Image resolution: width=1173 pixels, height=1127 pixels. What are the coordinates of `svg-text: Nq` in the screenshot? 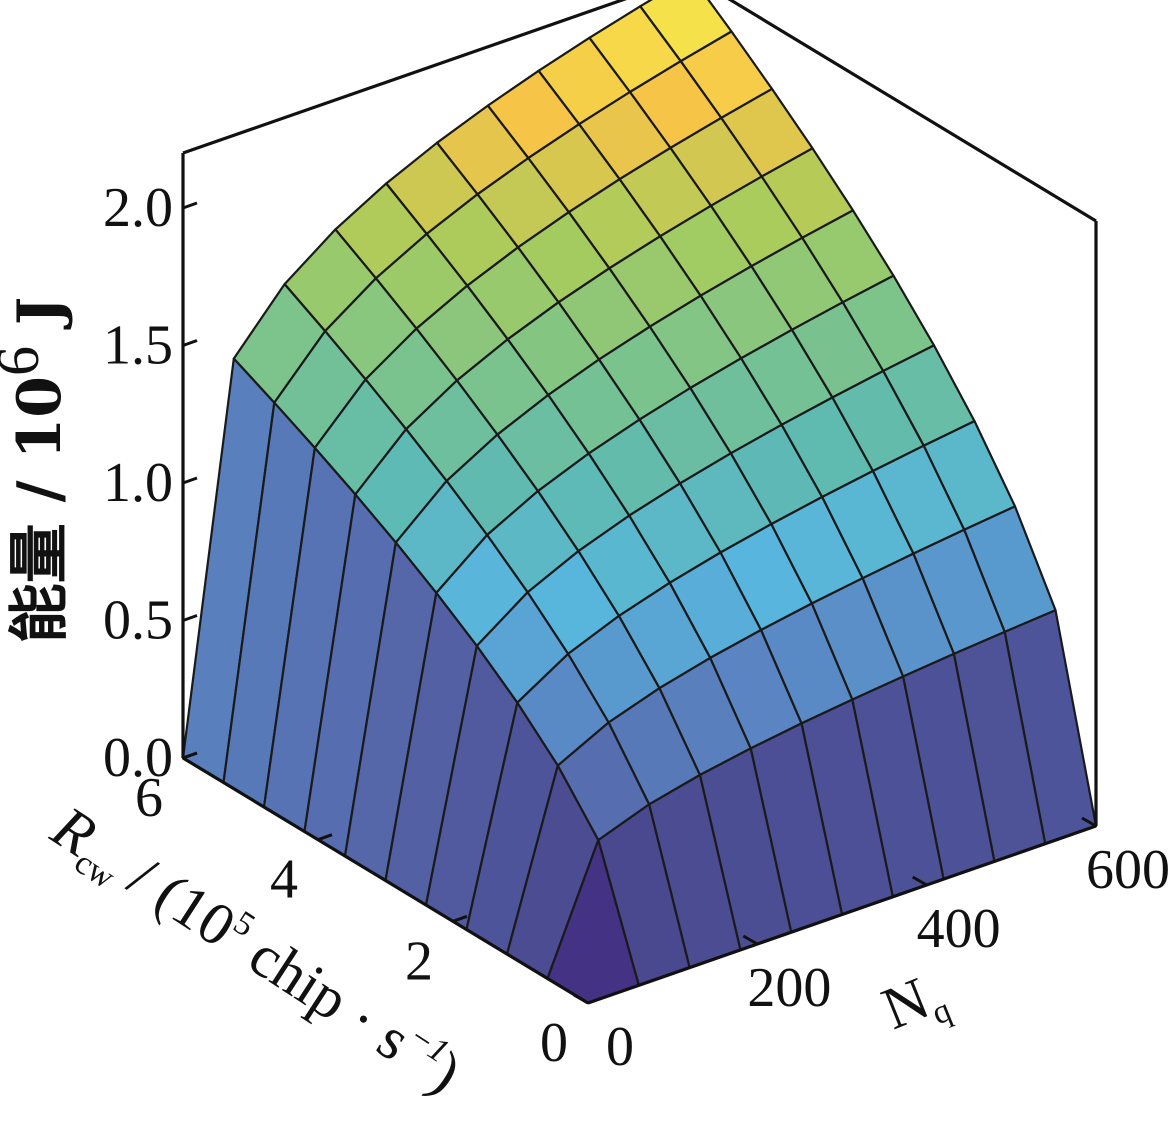 It's located at (914, 1003).